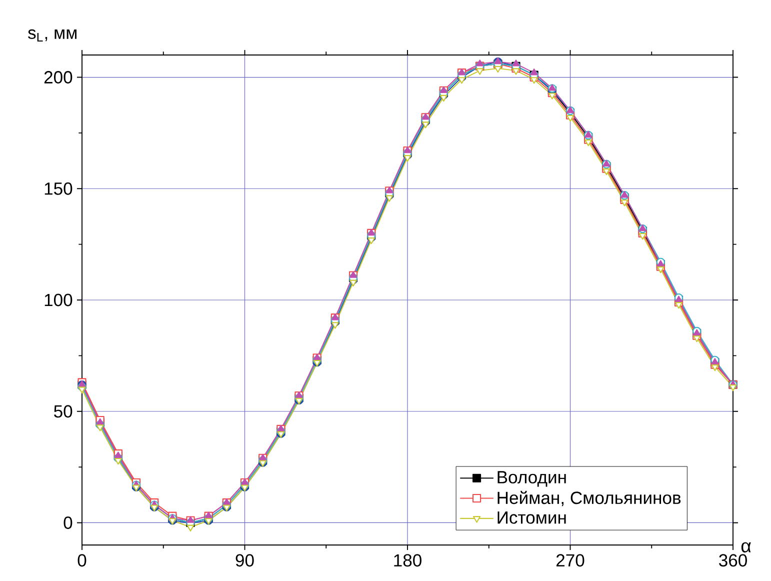  I want to click on x-axis-title: α, so click(746, 547).